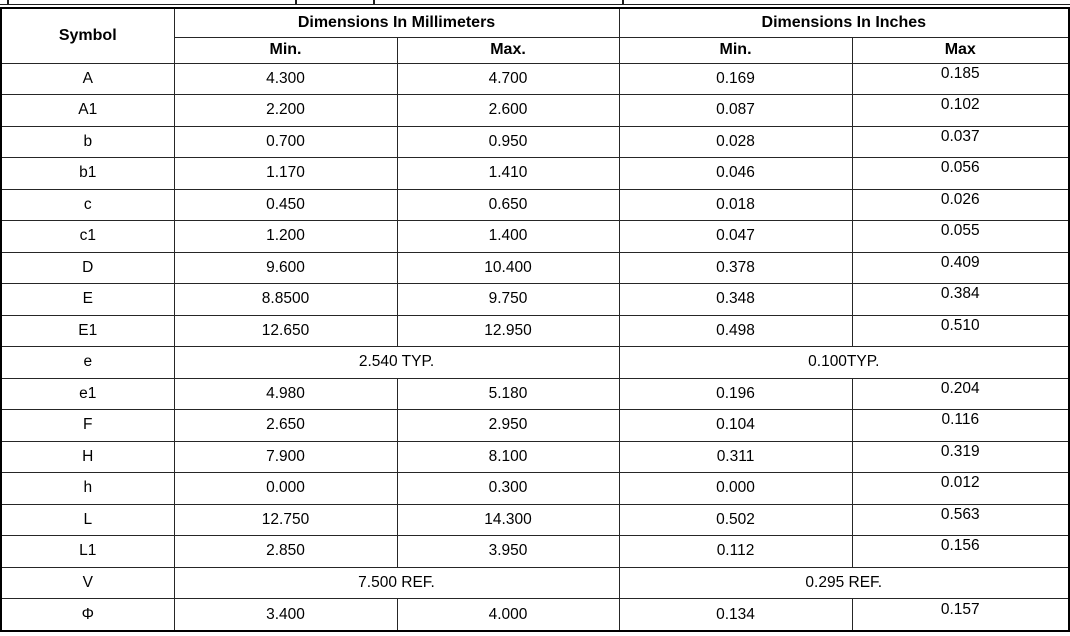  What do you see at coordinates (735, 330) in the screenshot?
I see `in-min-cell: 0.498` at bounding box center [735, 330].